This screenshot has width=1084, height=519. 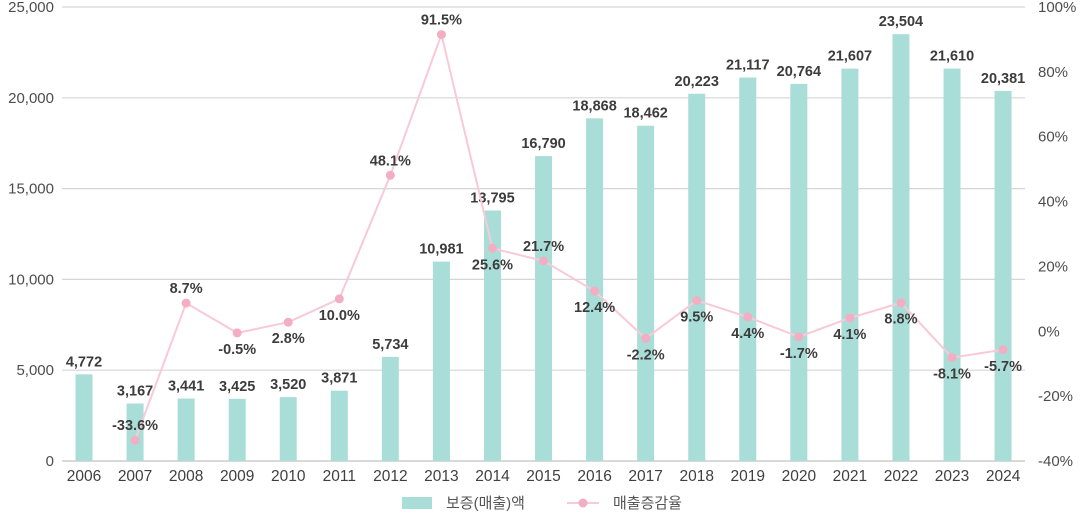 I want to click on left-axis-tick-label: 20,000, so click(x=31, y=98).